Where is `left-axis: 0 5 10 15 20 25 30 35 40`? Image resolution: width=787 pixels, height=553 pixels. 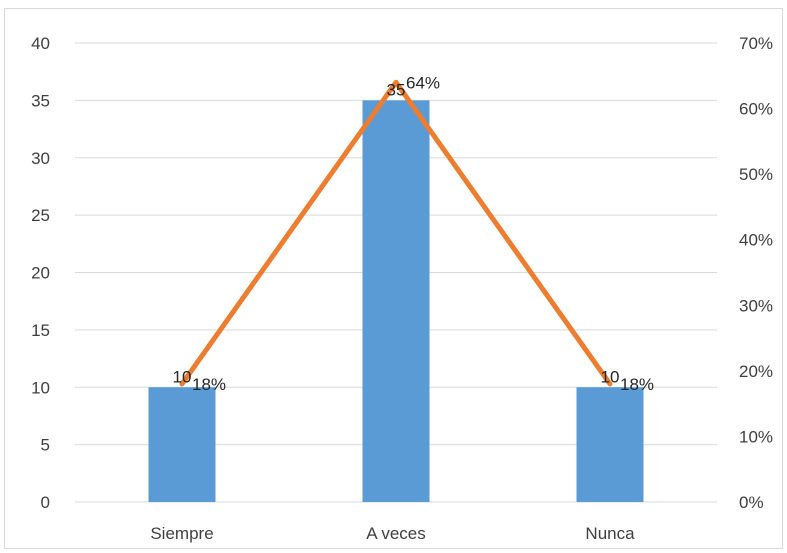 left-axis: 0 5 10 15 20 25 30 35 40 is located at coordinates (40, 273).